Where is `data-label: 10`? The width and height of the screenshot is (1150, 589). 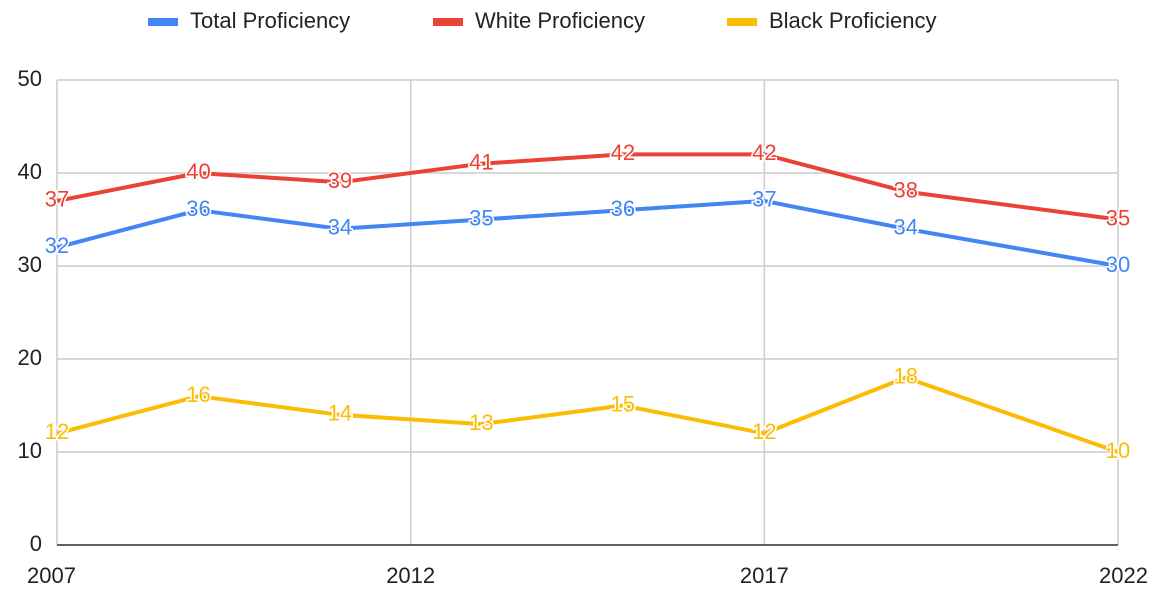 data-label: 10 is located at coordinates (1118, 450).